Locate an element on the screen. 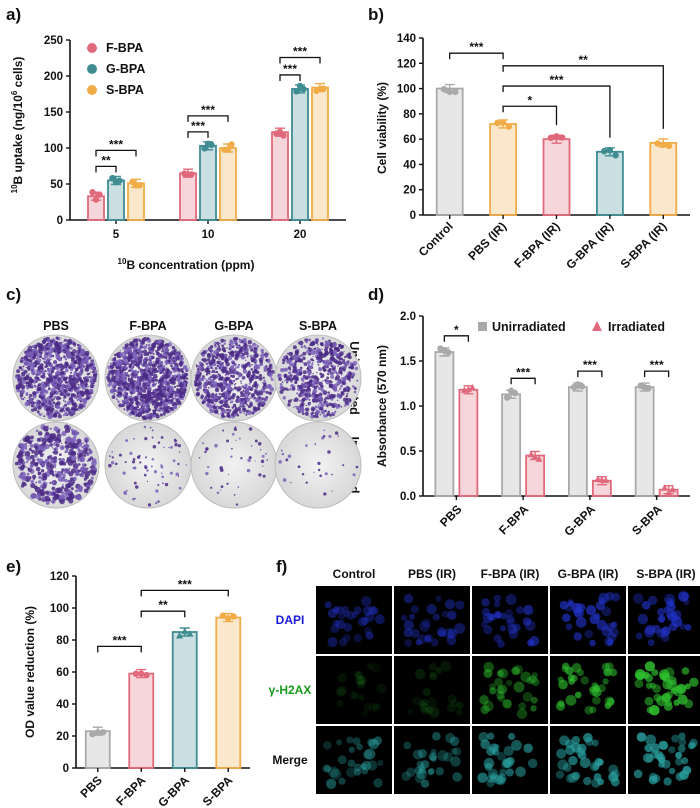 This screenshot has height=808, width=700. chart-b-ytick-label: 20 is located at coordinates (409, 191).